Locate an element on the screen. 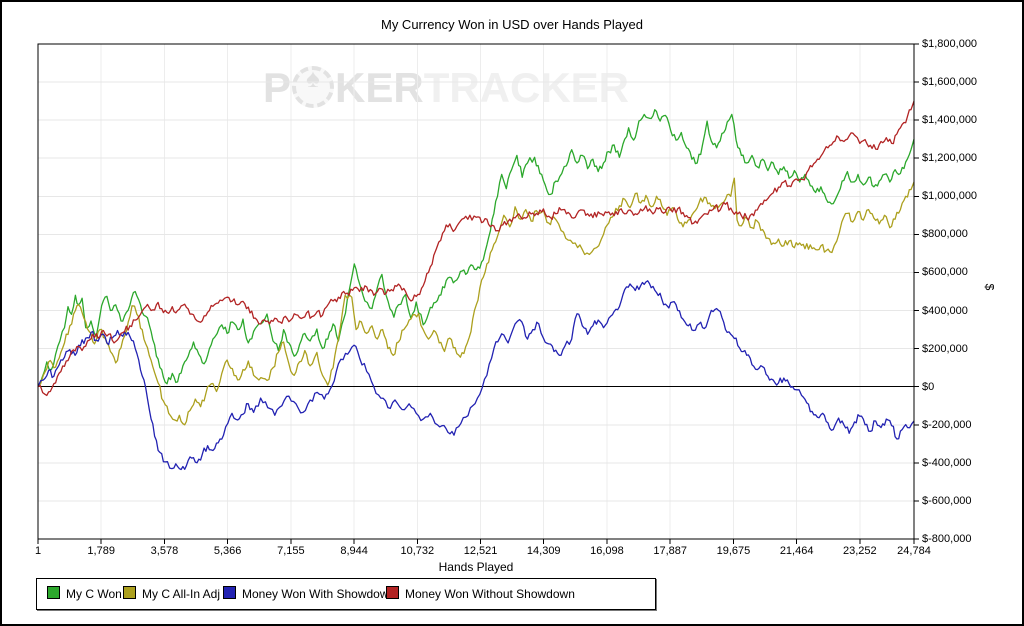 The height and width of the screenshot is (626, 1024). y-tick-label: $800,000 is located at coordinates (945, 234).